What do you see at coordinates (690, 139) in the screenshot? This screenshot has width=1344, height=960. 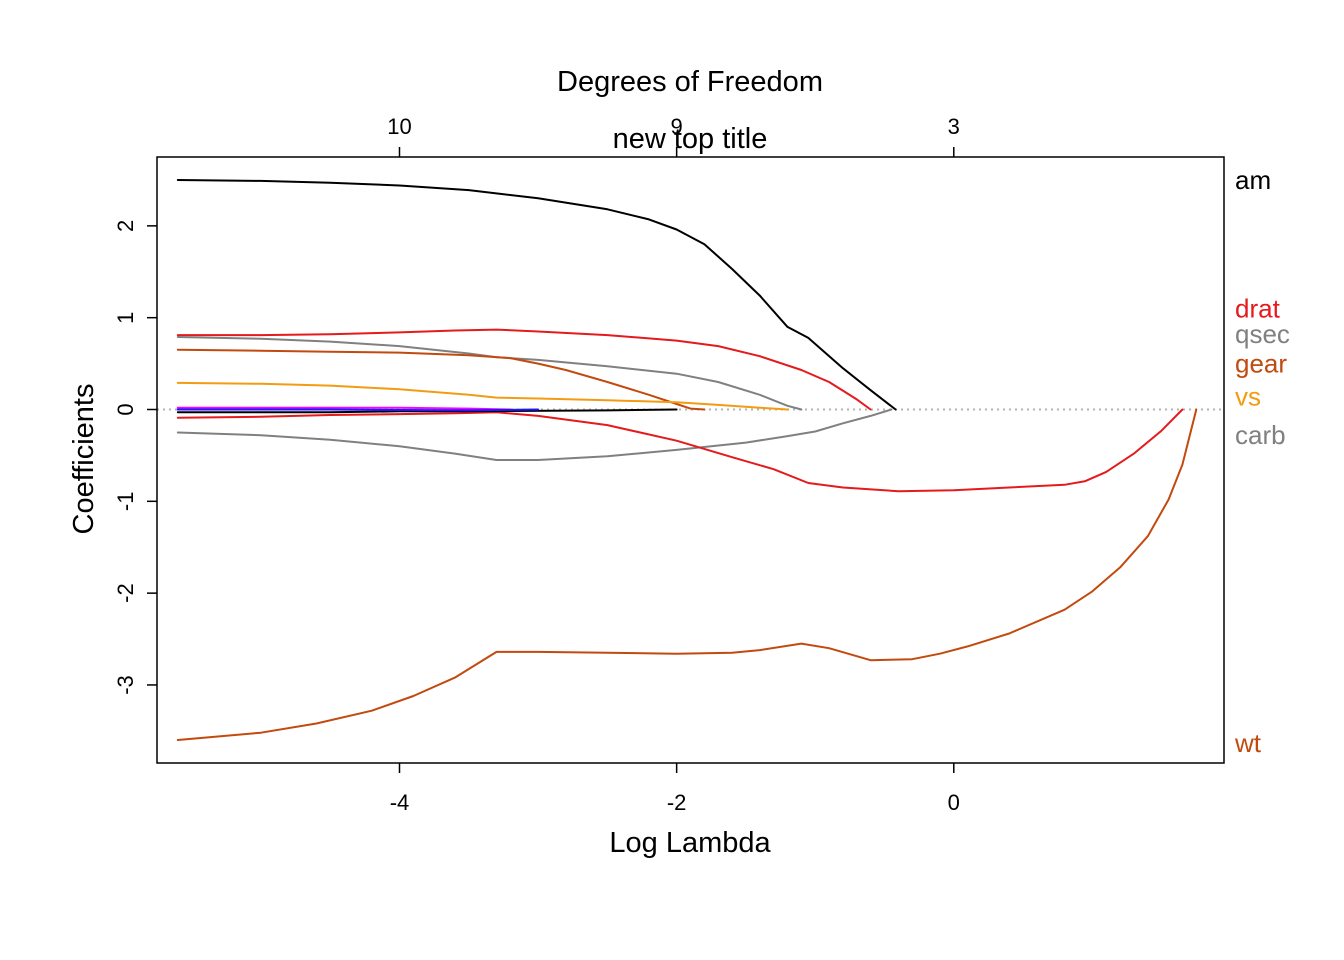 I see `chart-title: new top title` at bounding box center [690, 139].